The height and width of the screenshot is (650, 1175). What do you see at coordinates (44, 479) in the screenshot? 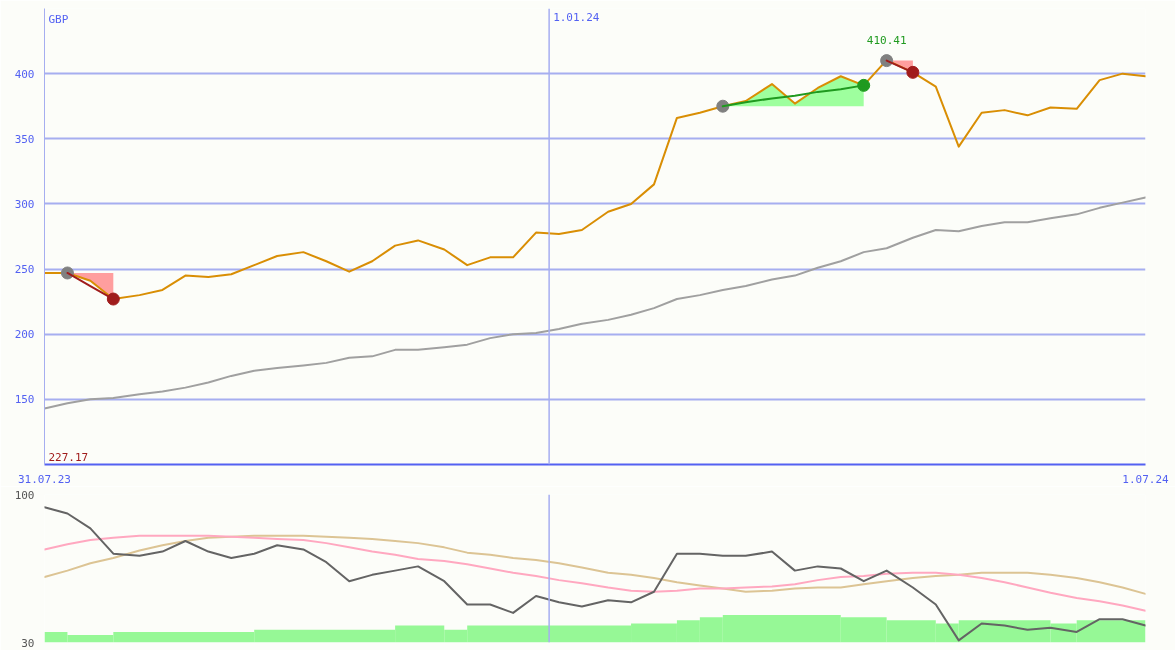
I see `x-tick-label: 31.07.23` at bounding box center [44, 479].